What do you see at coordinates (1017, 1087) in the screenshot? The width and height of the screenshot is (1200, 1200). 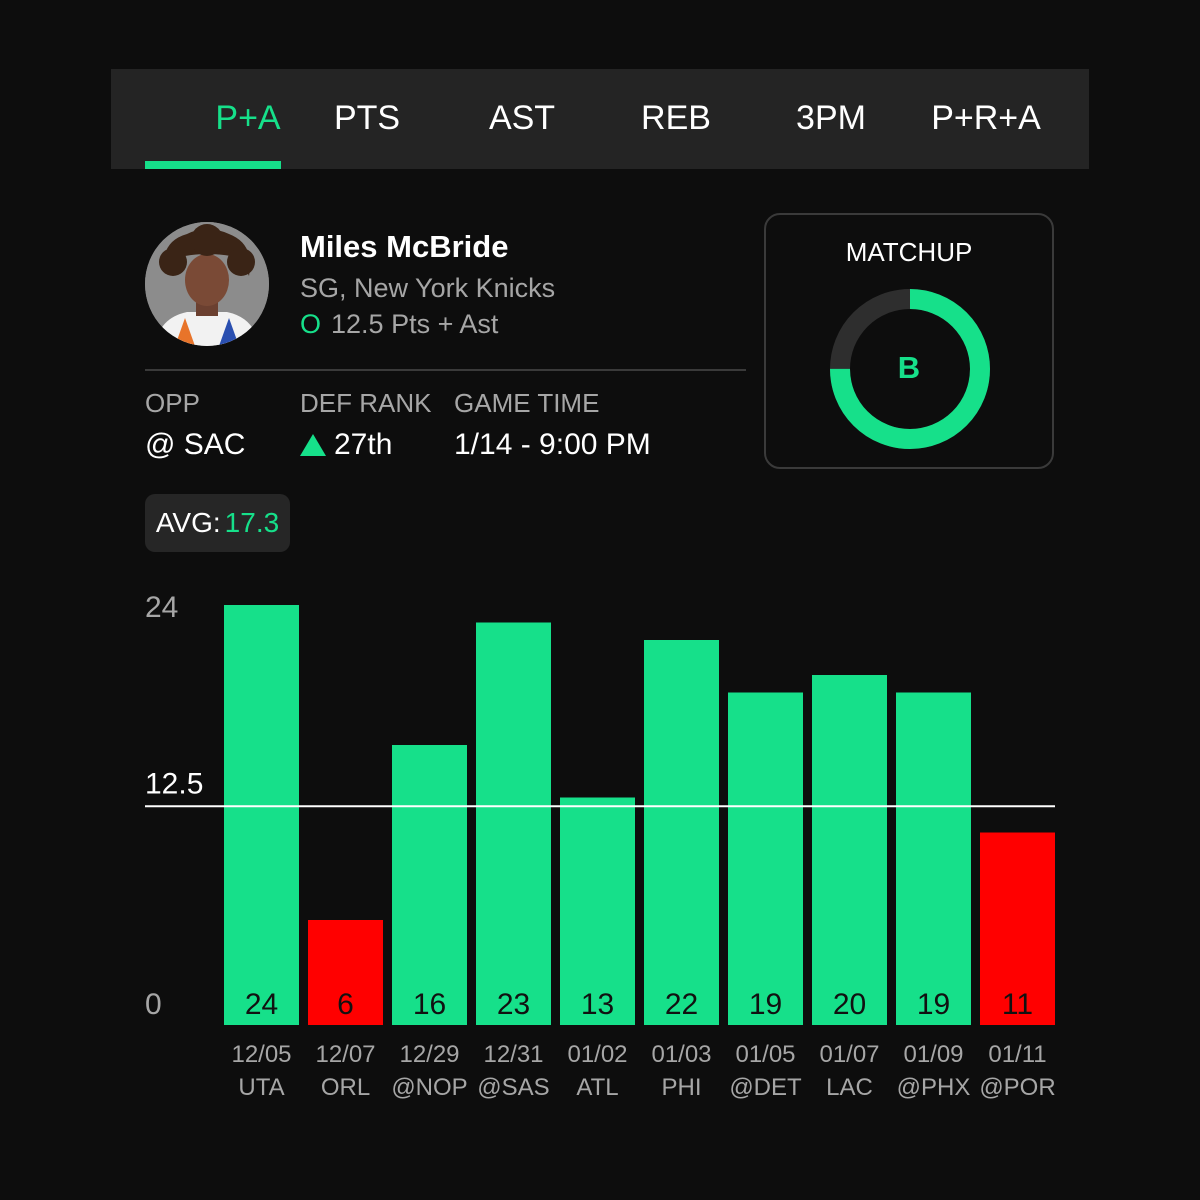 I see `x-tick-opponent: @POR` at bounding box center [1017, 1087].